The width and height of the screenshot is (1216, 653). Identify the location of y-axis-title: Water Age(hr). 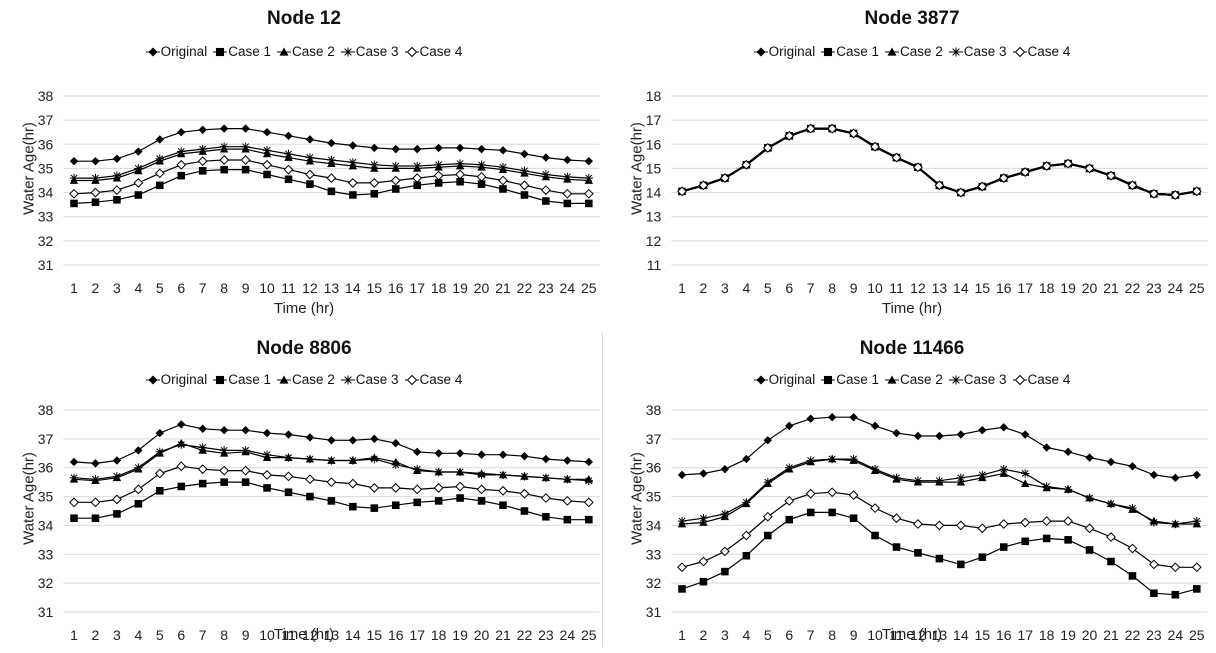
(29, 498).